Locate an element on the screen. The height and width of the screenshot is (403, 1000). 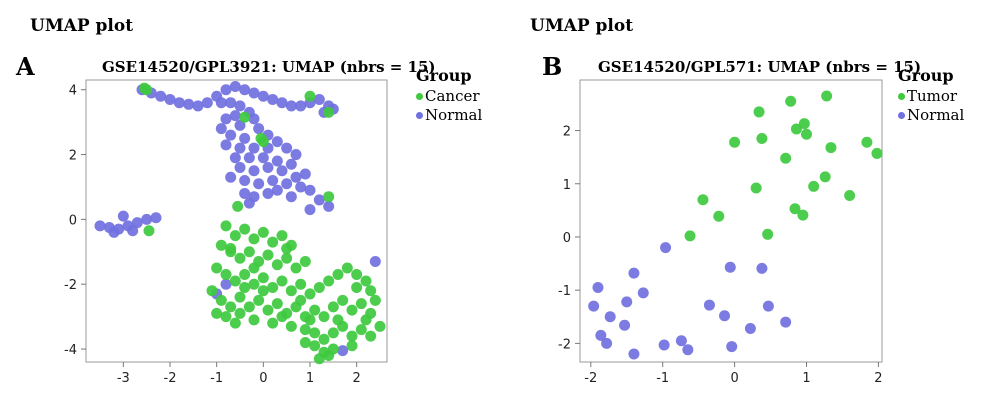
x-tick-label: 0 is located at coordinates (734, 378).